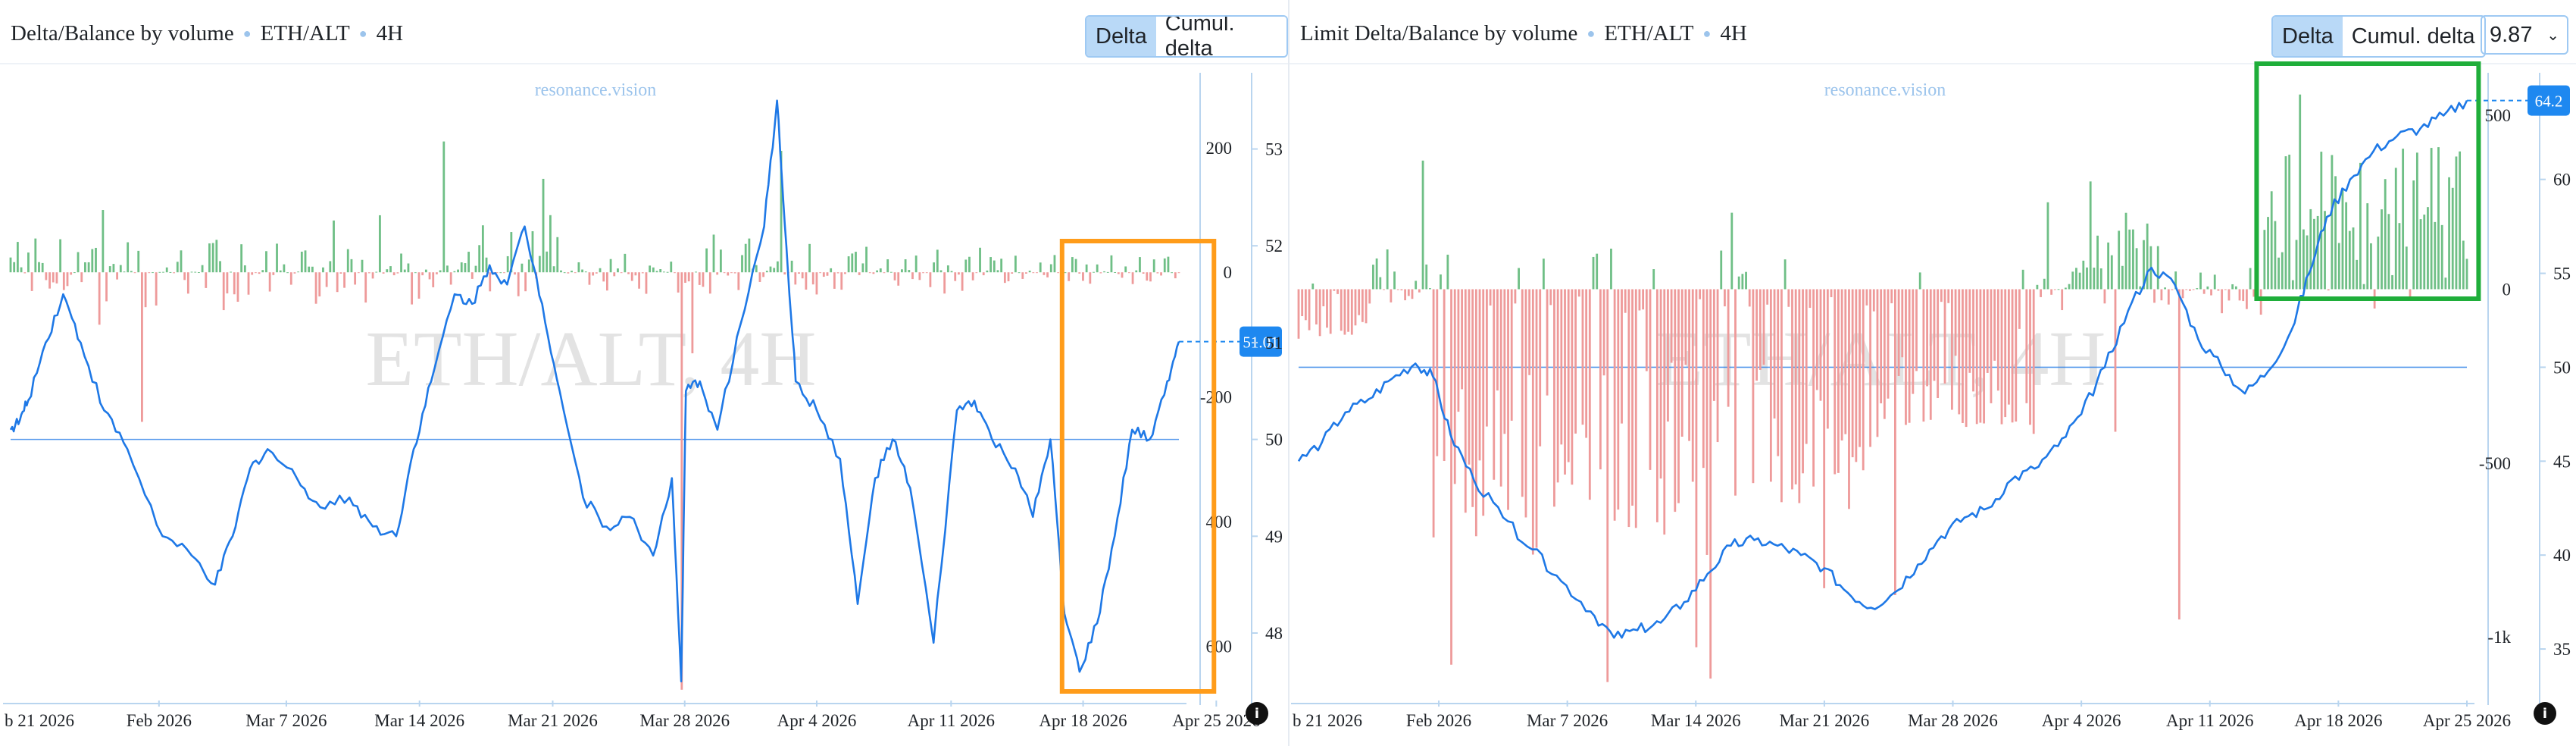 This screenshot has height=746, width=2576. What do you see at coordinates (390, 32) in the screenshot?
I see `timeframe-label: 4H` at bounding box center [390, 32].